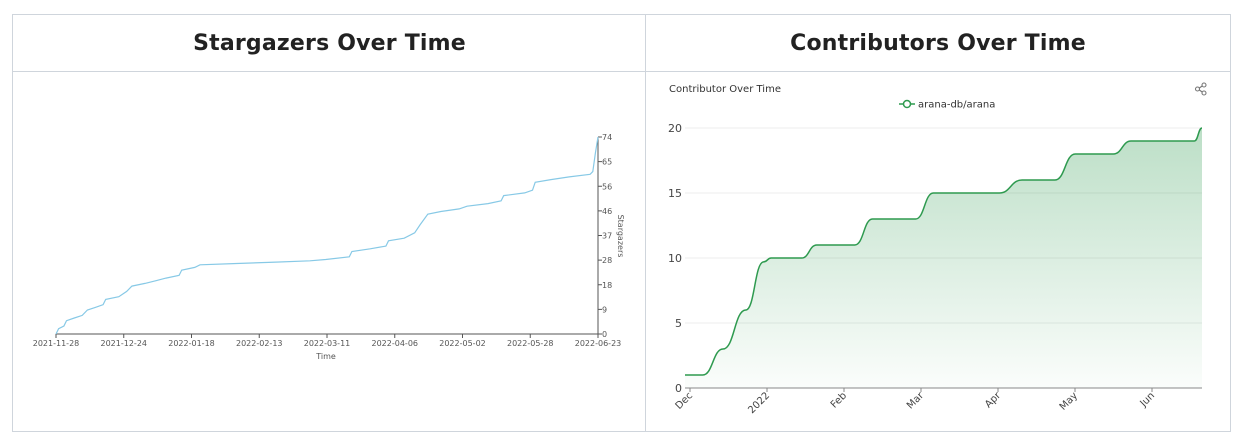 This screenshot has height=446, width=1250. Describe the element at coordinates (1201, 89) in the screenshot. I see `share-icon` at that location.